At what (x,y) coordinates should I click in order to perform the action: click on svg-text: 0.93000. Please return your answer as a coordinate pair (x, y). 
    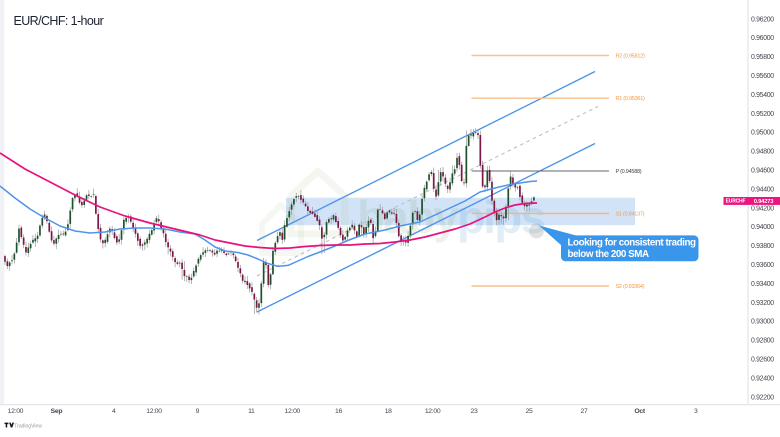
    Looking at the image, I should click on (762, 322).